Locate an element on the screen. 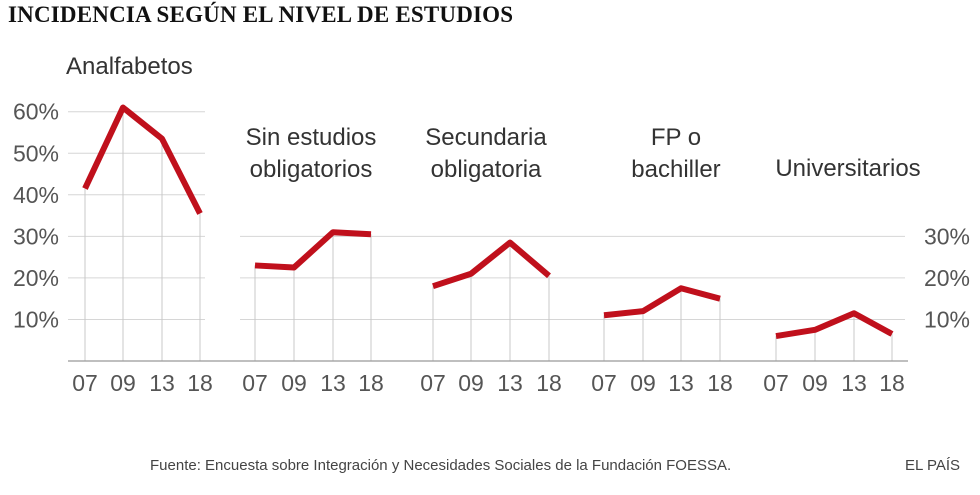 This screenshot has width=980, height=495. chart-title: INCIDENCIA SEGÚN EL NIVEL DE ESTUDIOS is located at coordinates (261, 14).